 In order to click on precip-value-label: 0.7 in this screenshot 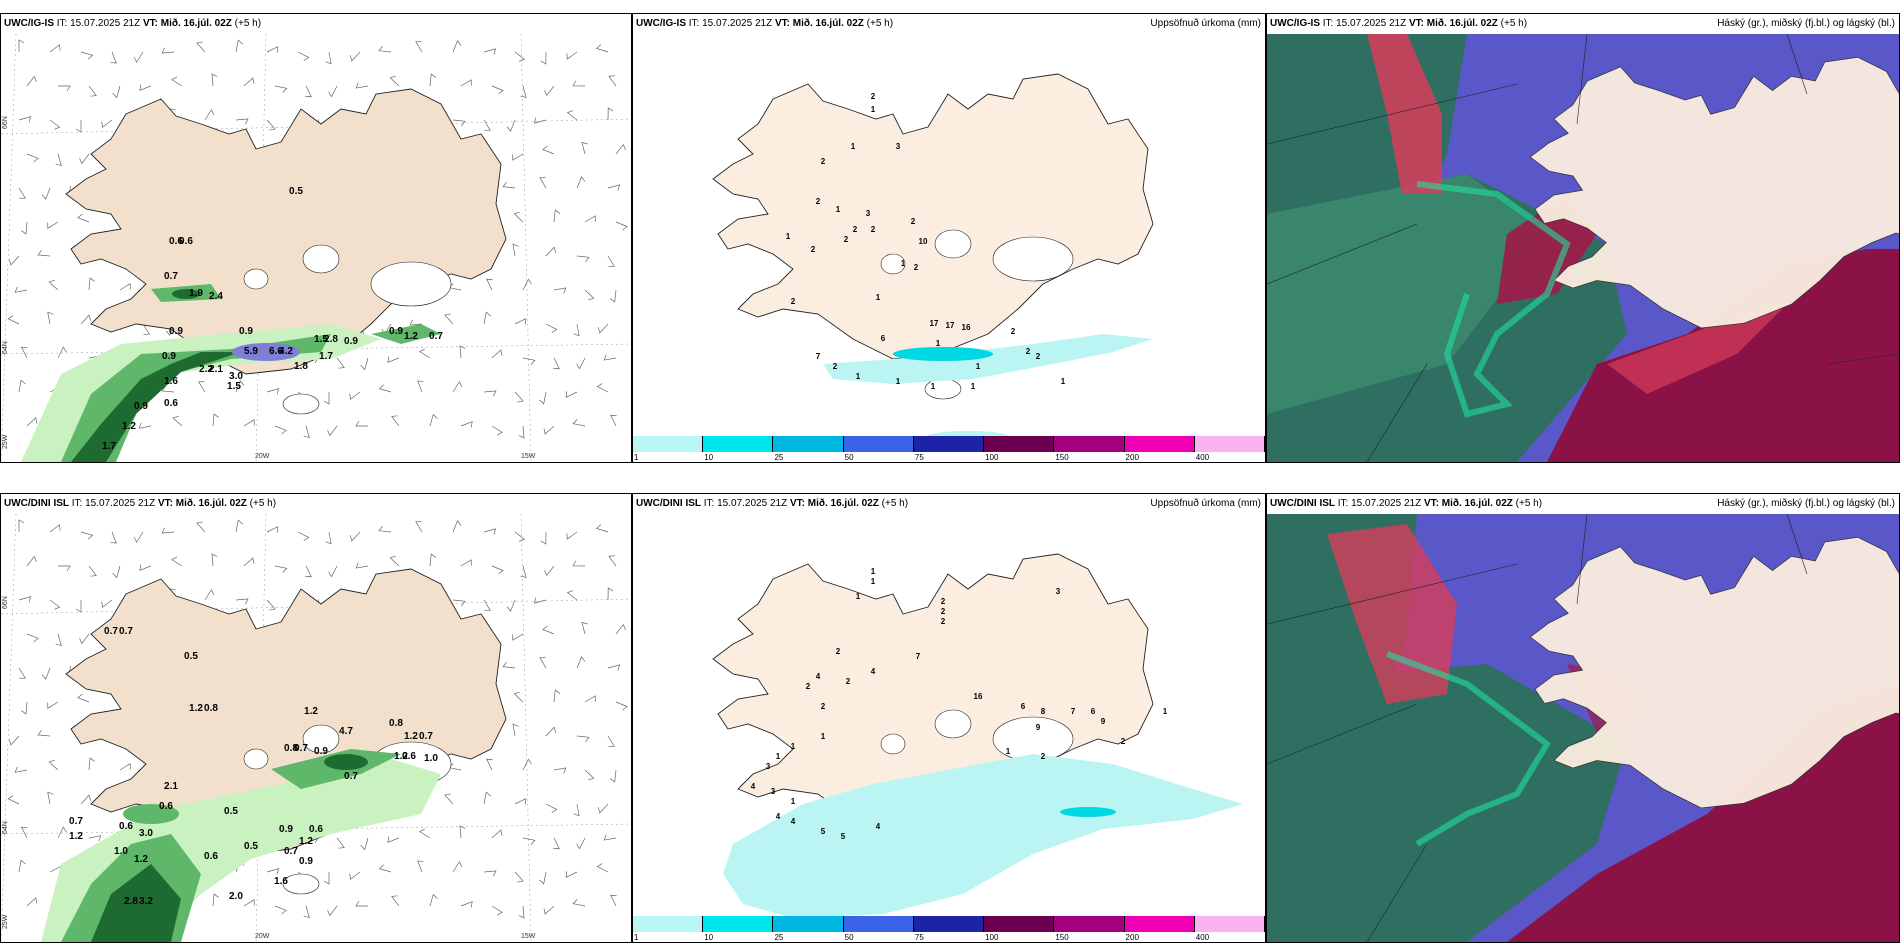, I will do `click(436, 336)`.